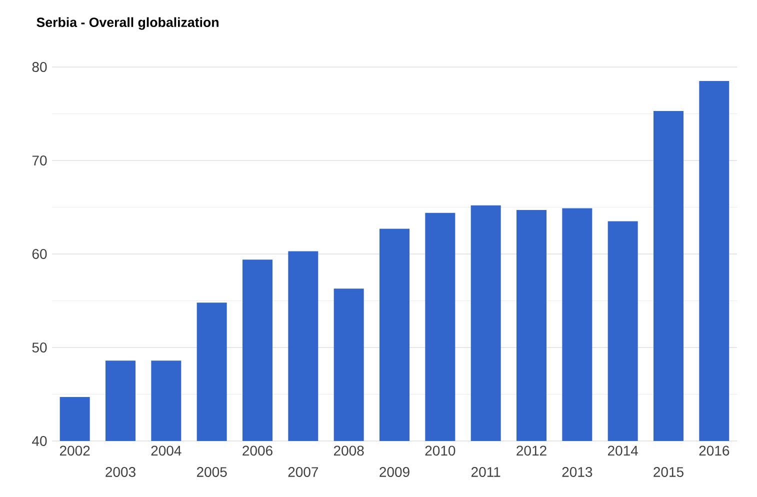 The image size is (757, 497). What do you see at coordinates (166, 451) in the screenshot?
I see `x-tick-label: 2004` at bounding box center [166, 451].